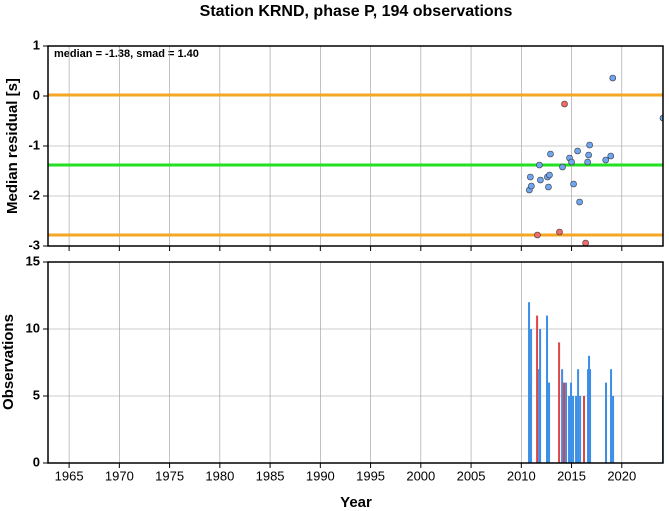 The height and width of the screenshot is (511, 669). I want to click on y-tick-label: -3, so click(34, 244).